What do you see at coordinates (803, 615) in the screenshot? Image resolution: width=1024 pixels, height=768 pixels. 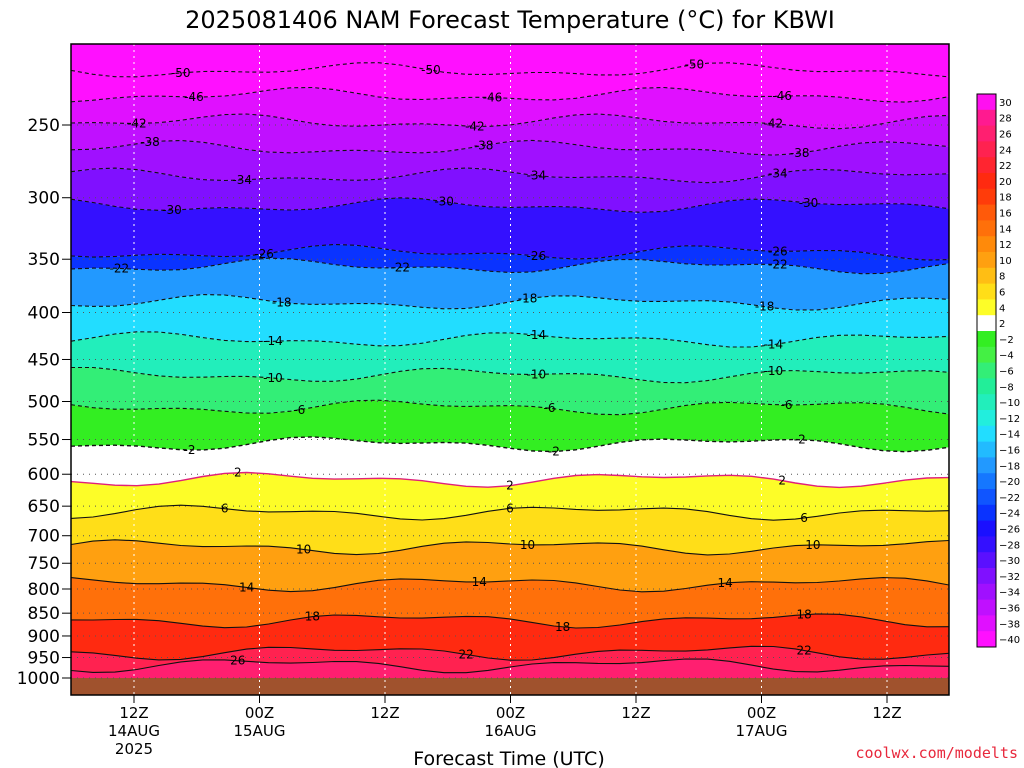 I see `contour-label: 18` at bounding box center [803, 615].